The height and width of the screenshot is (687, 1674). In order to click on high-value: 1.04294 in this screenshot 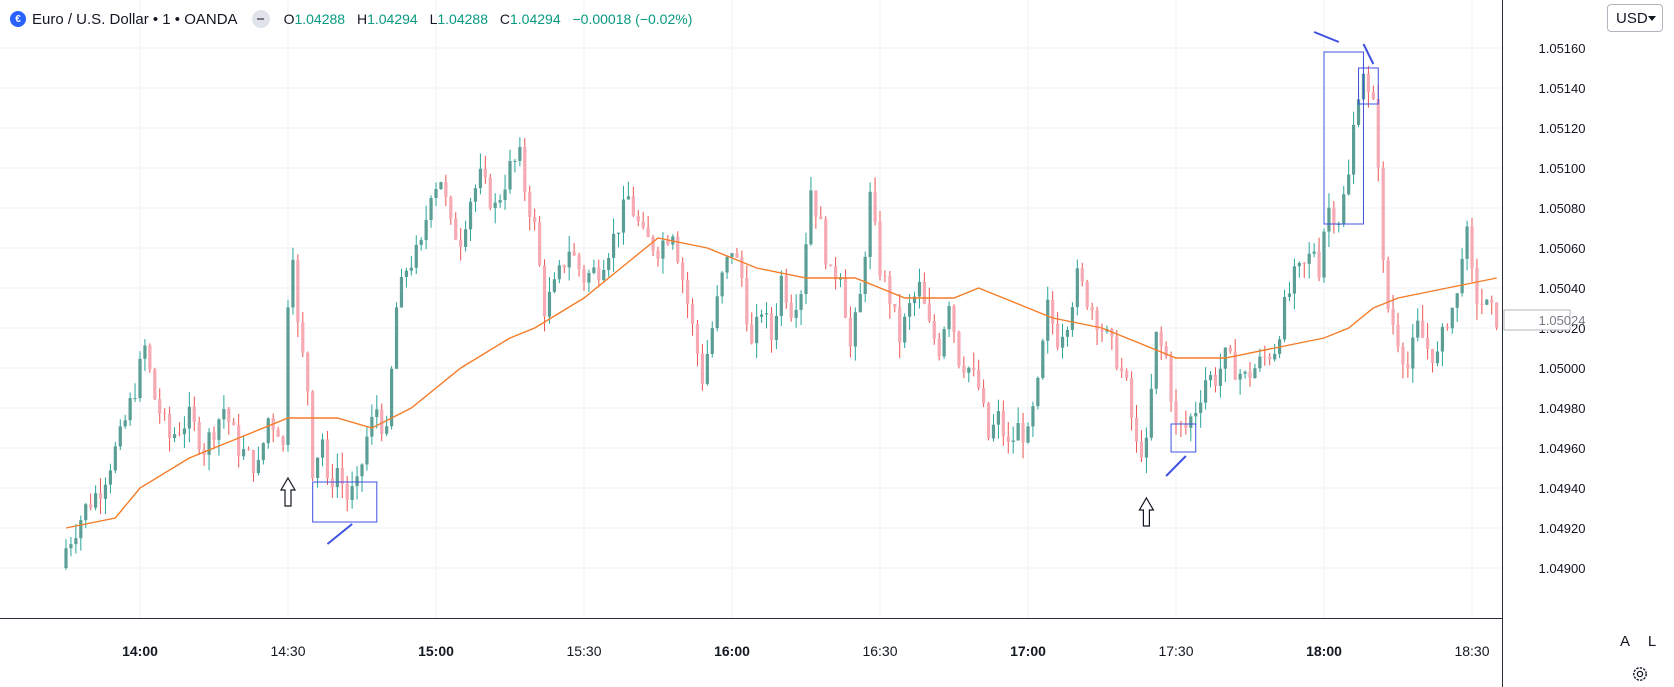, I will do `click(392, 19)`.